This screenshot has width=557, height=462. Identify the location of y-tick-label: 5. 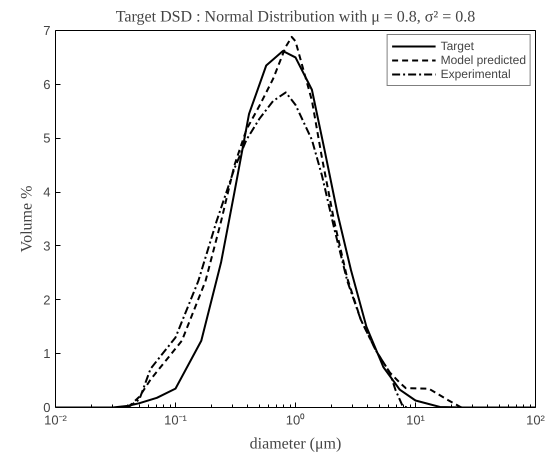
(47, 138).